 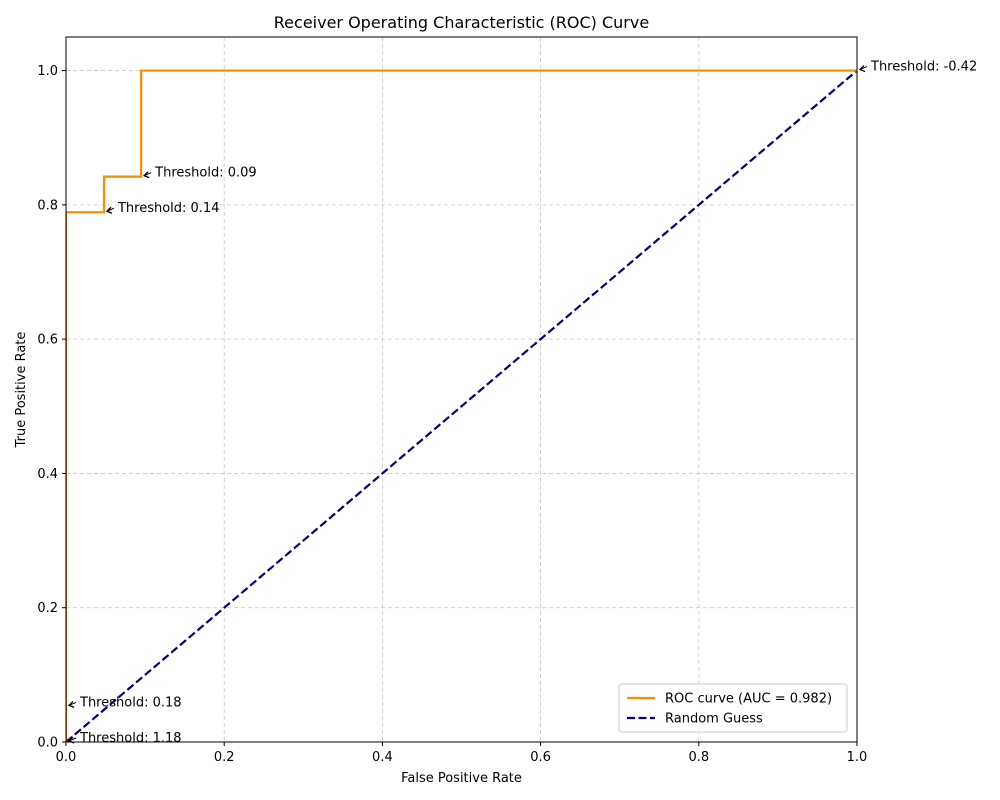 What do you see at coordinates (47, 205) in the screenshot?
I see `y-tick-label: 0.8` at bounding box center [47, 205].